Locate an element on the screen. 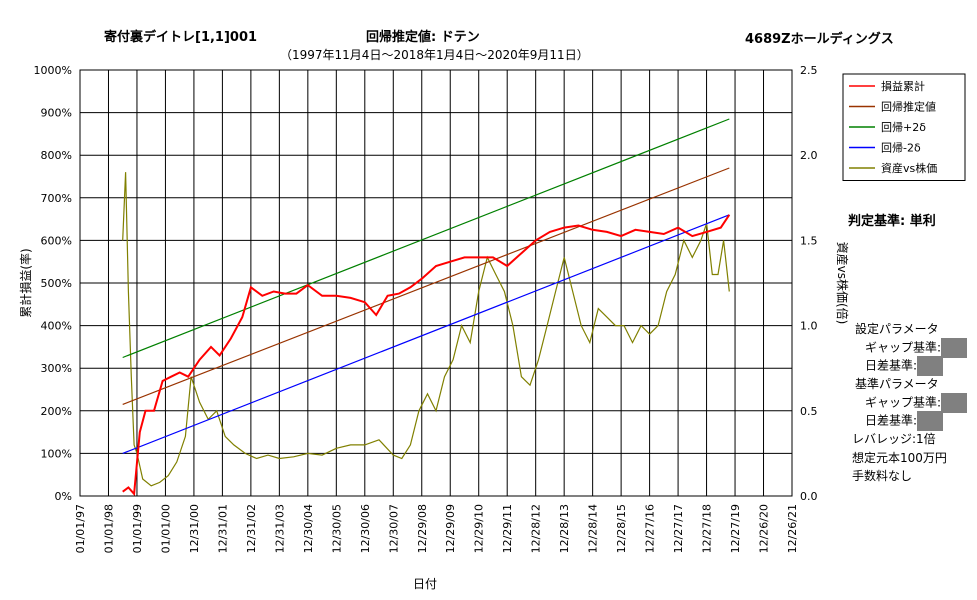 The width and height of the screenshot is (977, 600). y-tick-label: 400% is located at coordinates (56, 326).